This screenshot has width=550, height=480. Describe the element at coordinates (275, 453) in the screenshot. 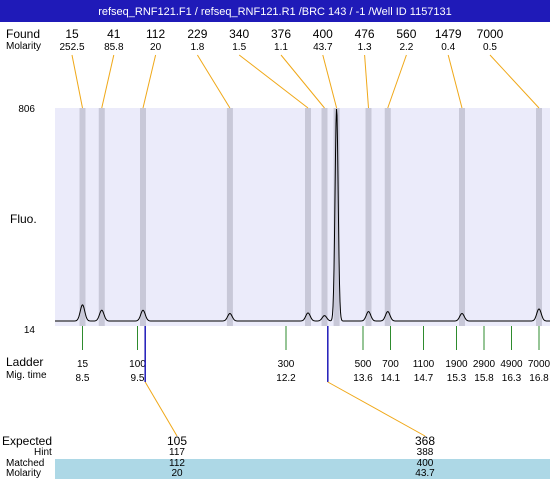

I see `hint-row: Hint 117 388` at that location.